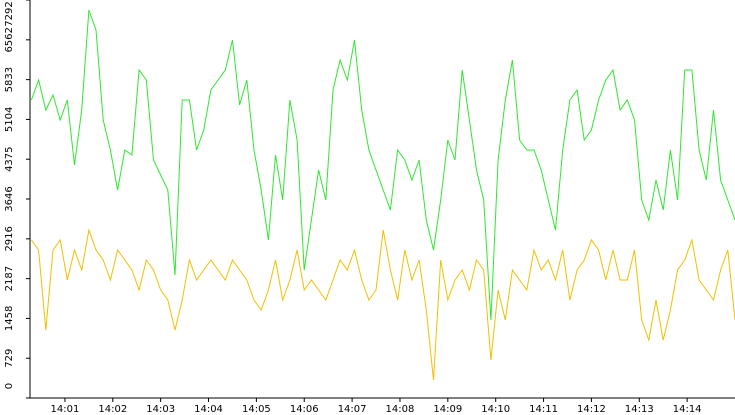  I want to click on y-tick-label: 7292, so click(9, 13).